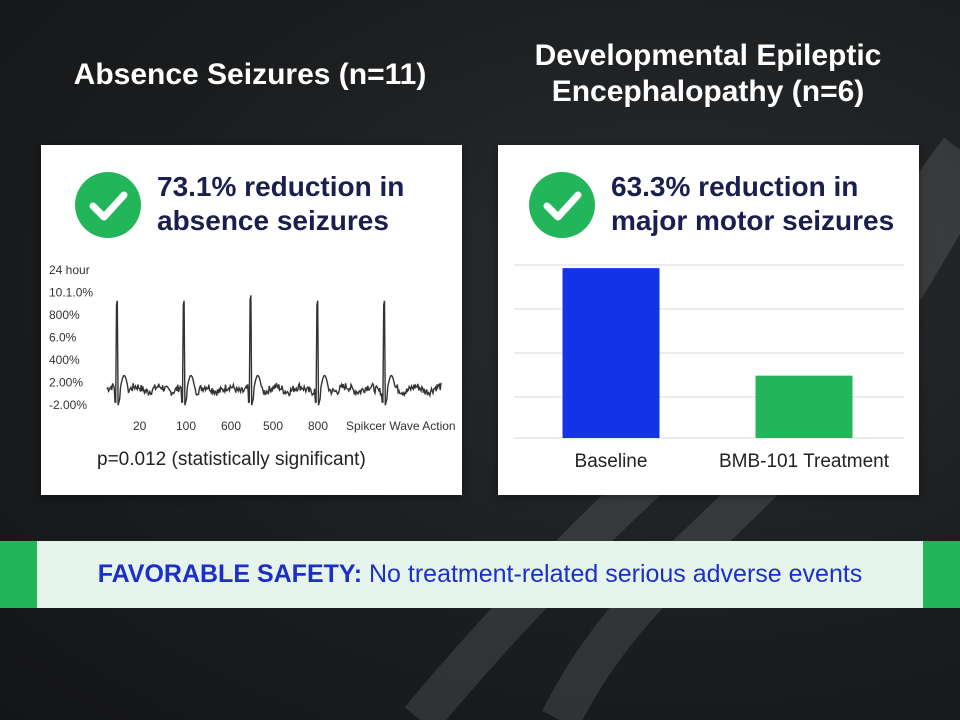 This screenshot has width=960, height=720. What do you see at coordinates (186, 426) in the screenshot?
I see `x-tick-label: 100` at bounding box center [186, 426].